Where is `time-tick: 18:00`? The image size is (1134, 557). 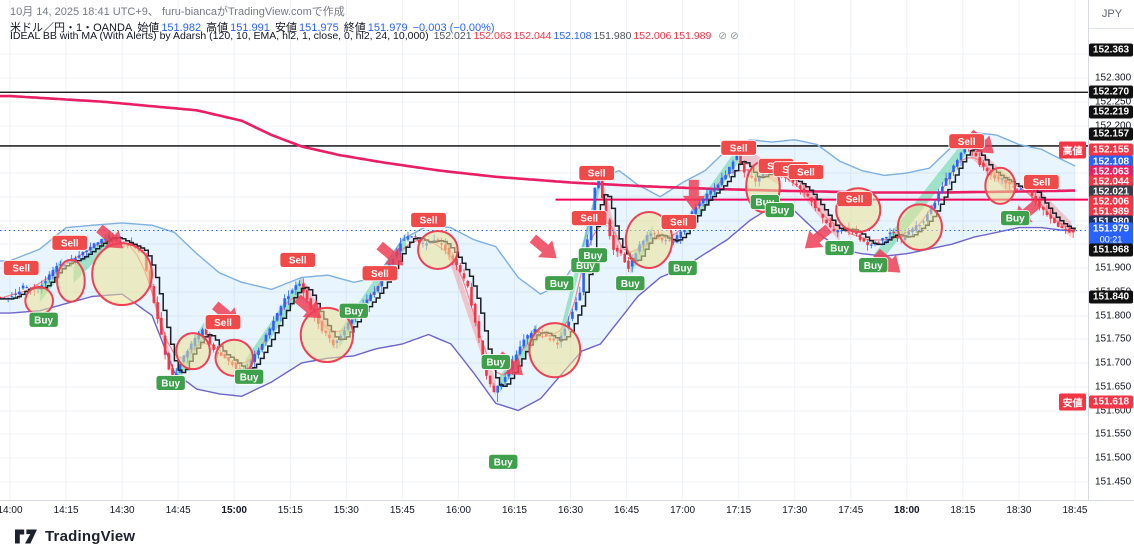 time-tick: 18:00 is located at coordinates (907, 510).